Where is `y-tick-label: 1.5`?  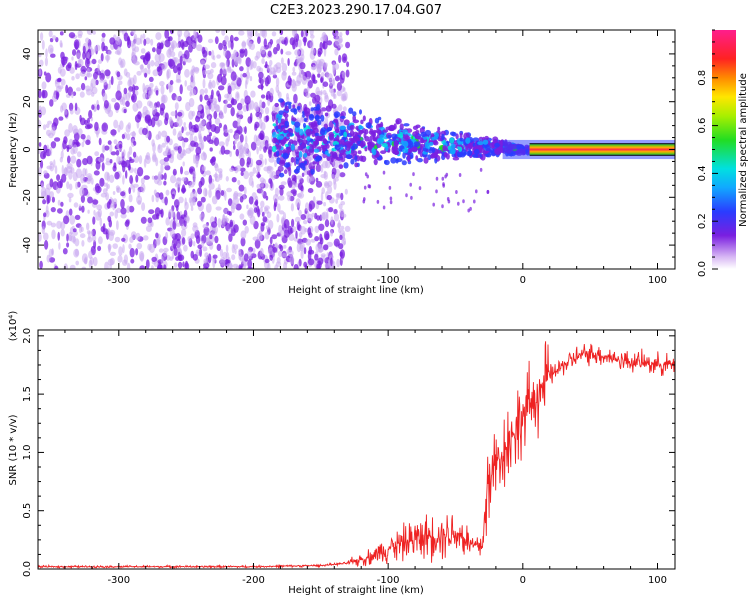
y-tick-label: 1.5 is located at coordinates (27, 394).